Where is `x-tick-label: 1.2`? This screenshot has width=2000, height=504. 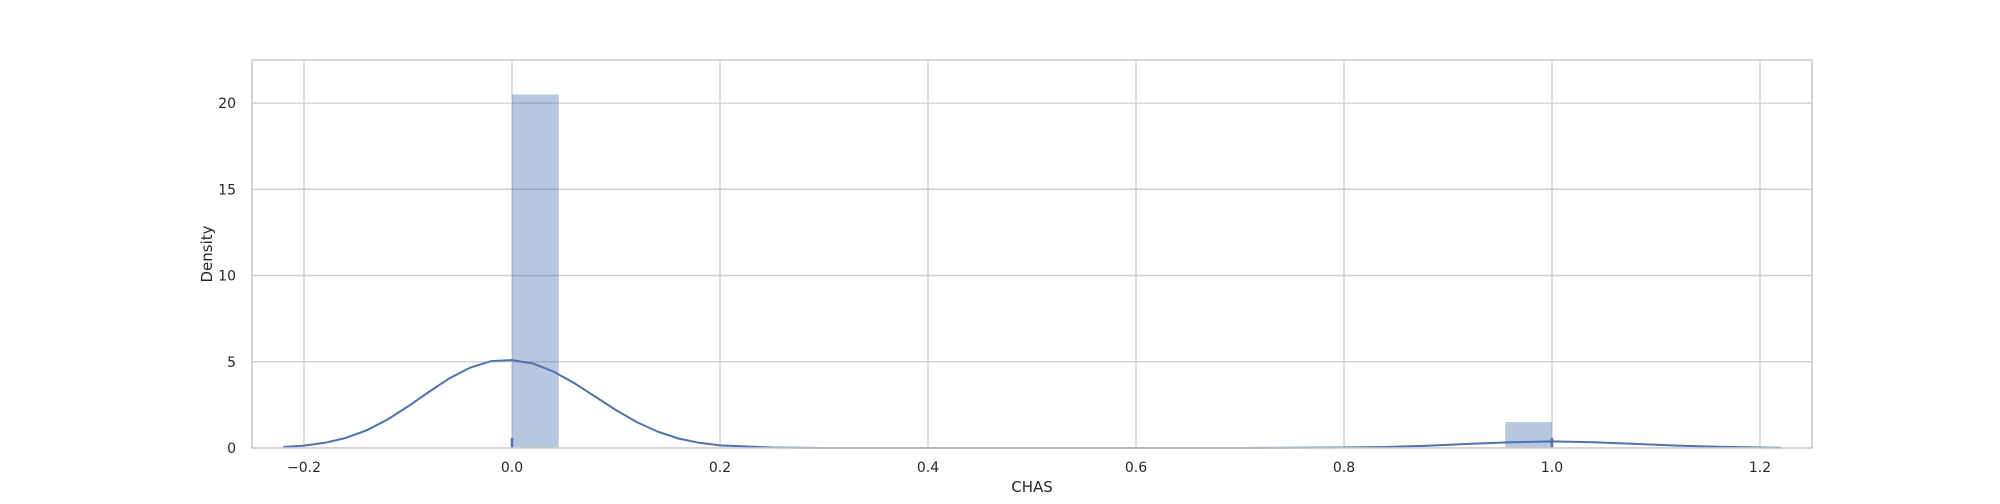 x-tick-label: 1.2 is located at coordinates (1760, 468).